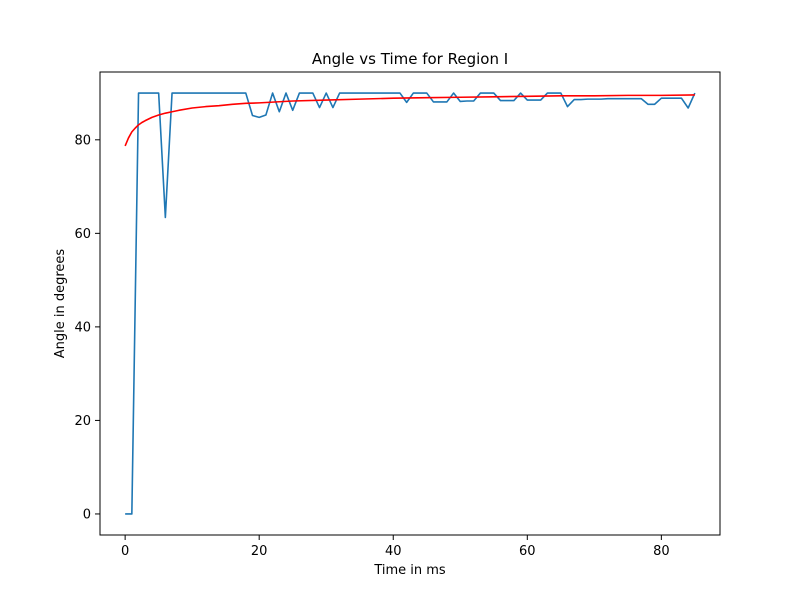 The height and width of the screenshot is (600, 800). What do you see at coordinates (82, 140) in the screenshot?
I see `y-tick-label: 80` at bounding box center [82, 140].